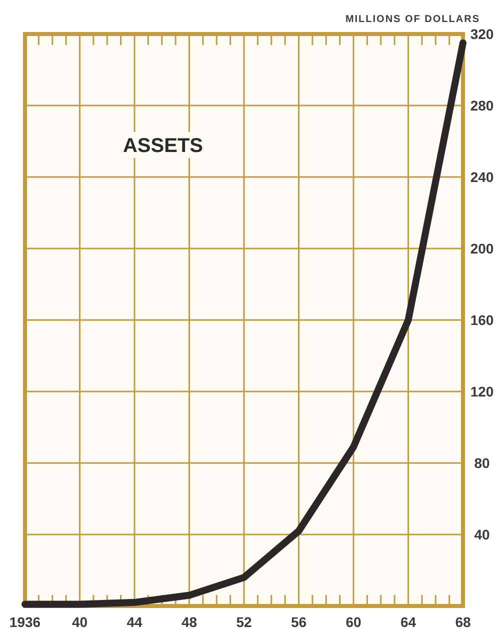 This screenshot has height=635, width=500. What do you see at coordinates (412, 19) in the screenshot?
I see `y-axis-title: MILLIONS OF DOLLARS` at bounding box center [412, 19].